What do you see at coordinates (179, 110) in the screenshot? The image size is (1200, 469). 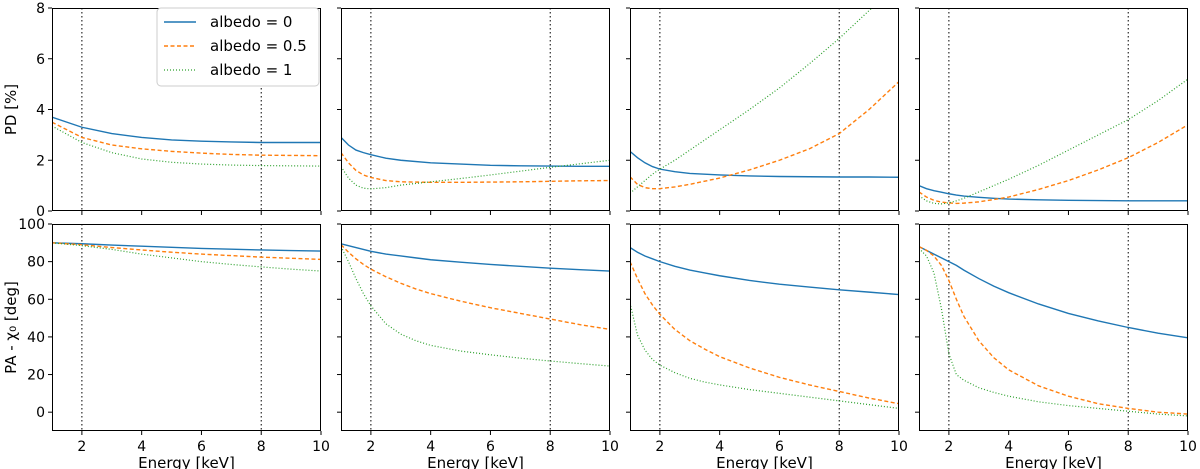 I see `panel-r1-c1: 0 2 4 6 8` at bounding box center [179, 110].